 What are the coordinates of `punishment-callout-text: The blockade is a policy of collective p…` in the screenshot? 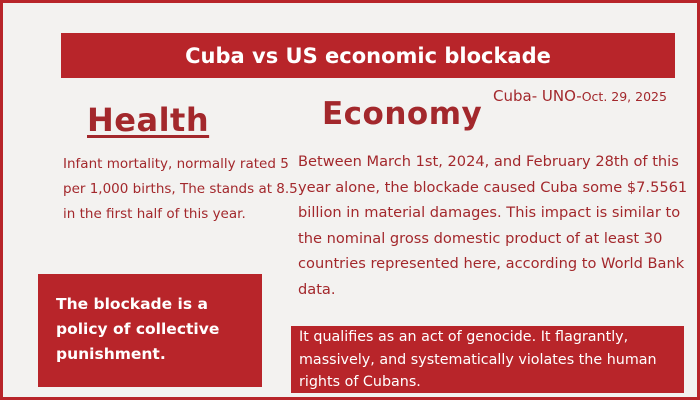 It's located at (138, 329).